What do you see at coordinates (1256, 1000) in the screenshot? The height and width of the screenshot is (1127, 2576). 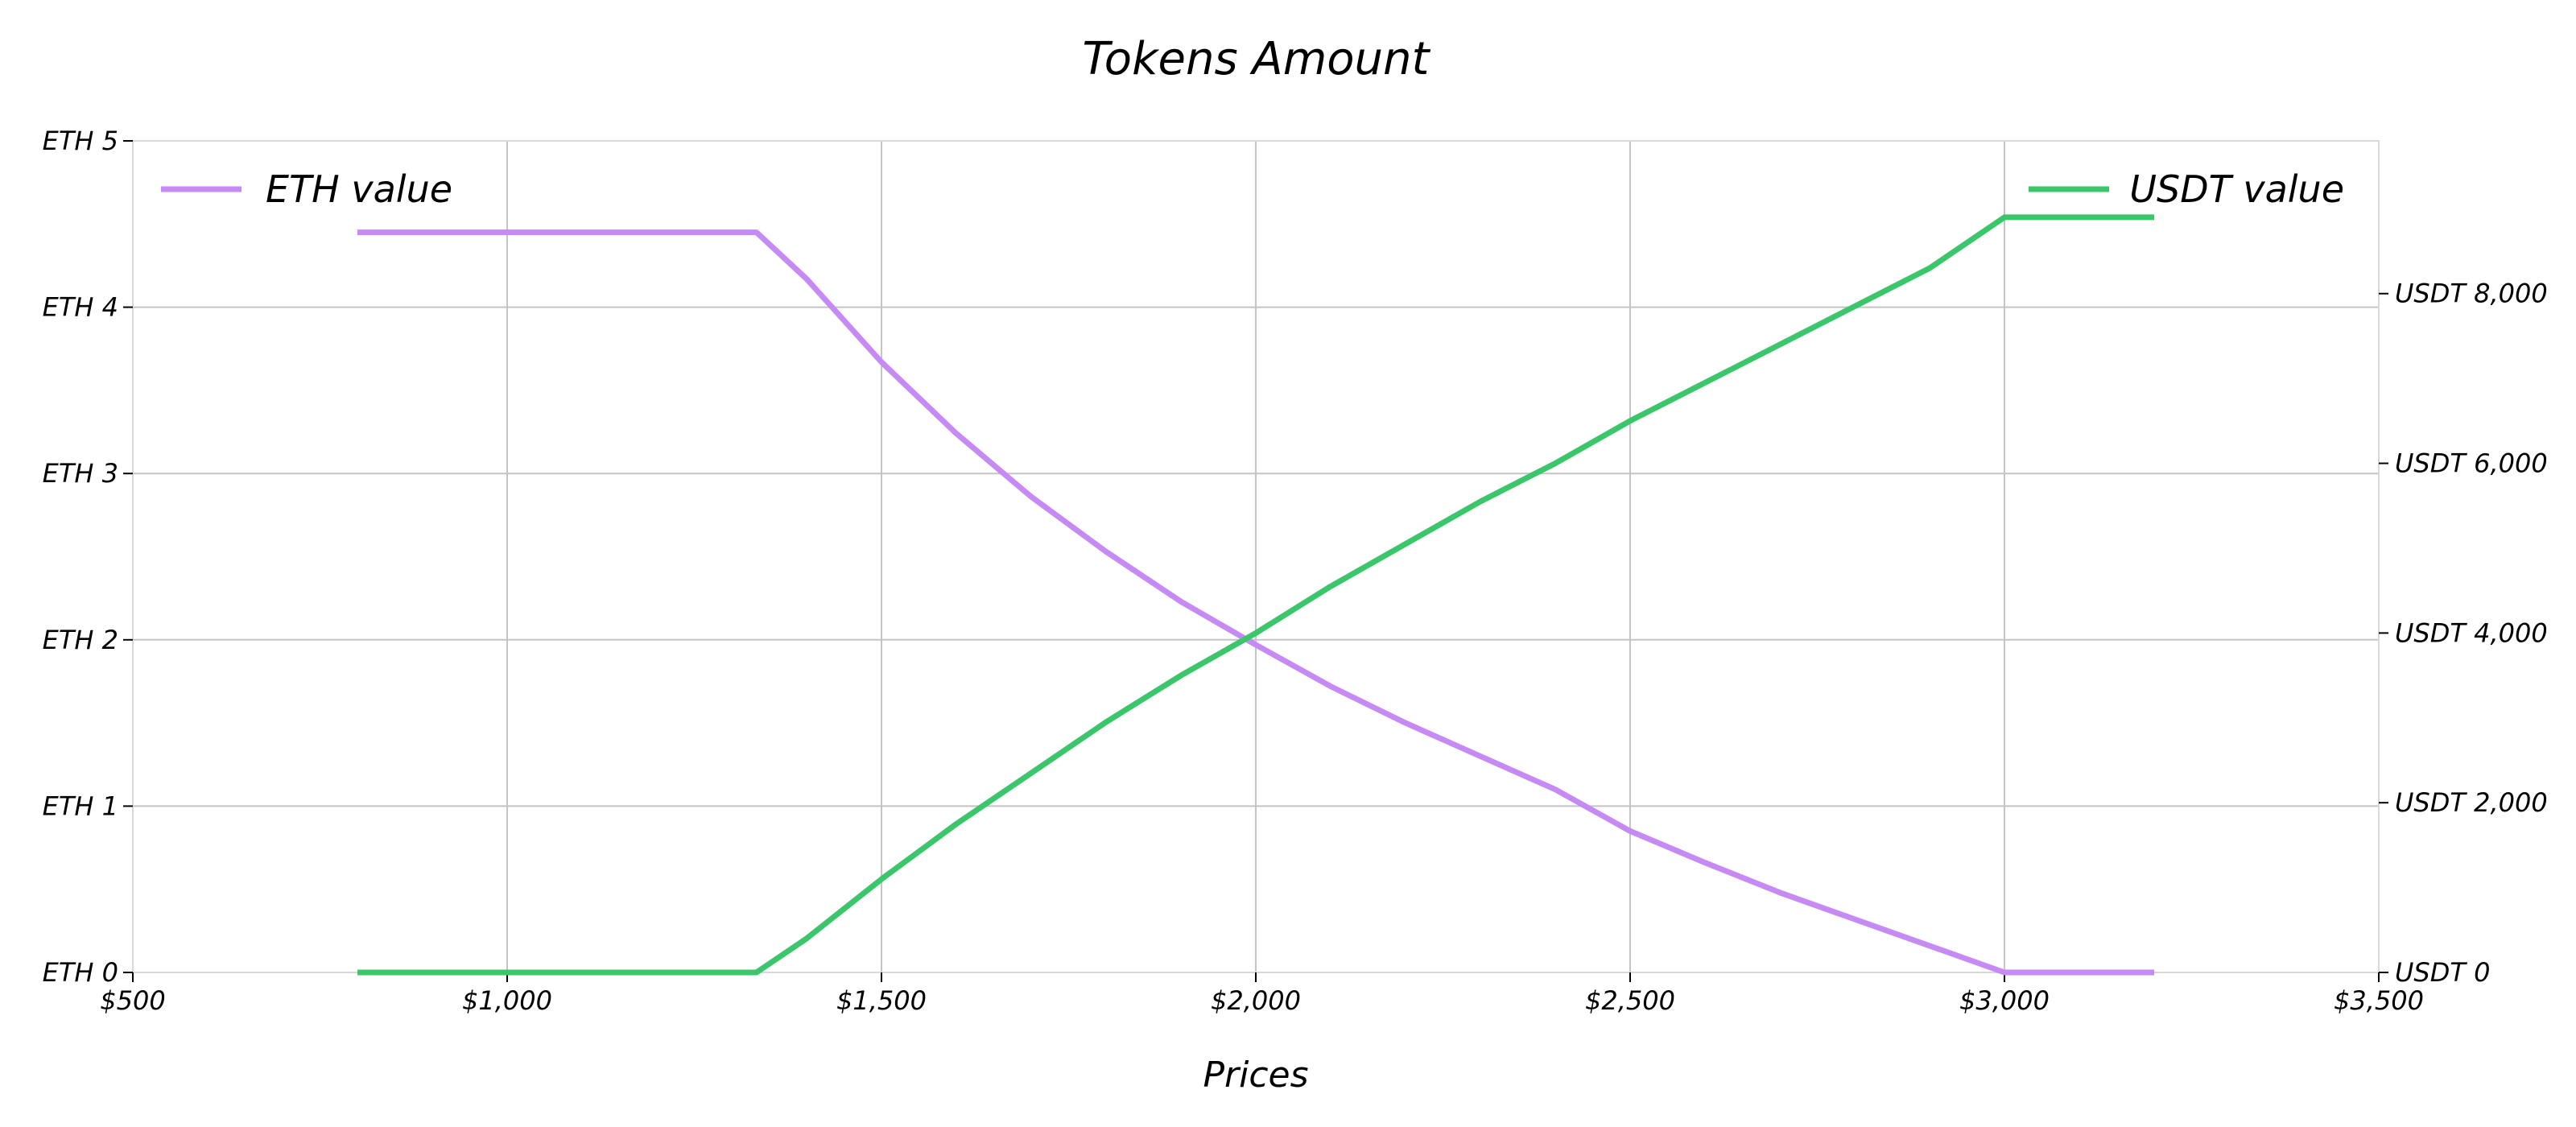 I see `x-tick-label: $2,000` at bounding box center [1256, 1000].